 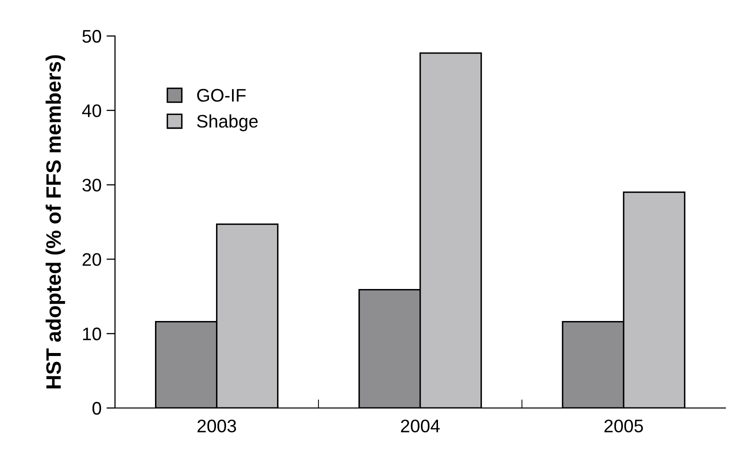 What do you see at coordinates (92, 185) in the screenshot?
I see `y-tick-label: 30` at bounding box center [92, 185].